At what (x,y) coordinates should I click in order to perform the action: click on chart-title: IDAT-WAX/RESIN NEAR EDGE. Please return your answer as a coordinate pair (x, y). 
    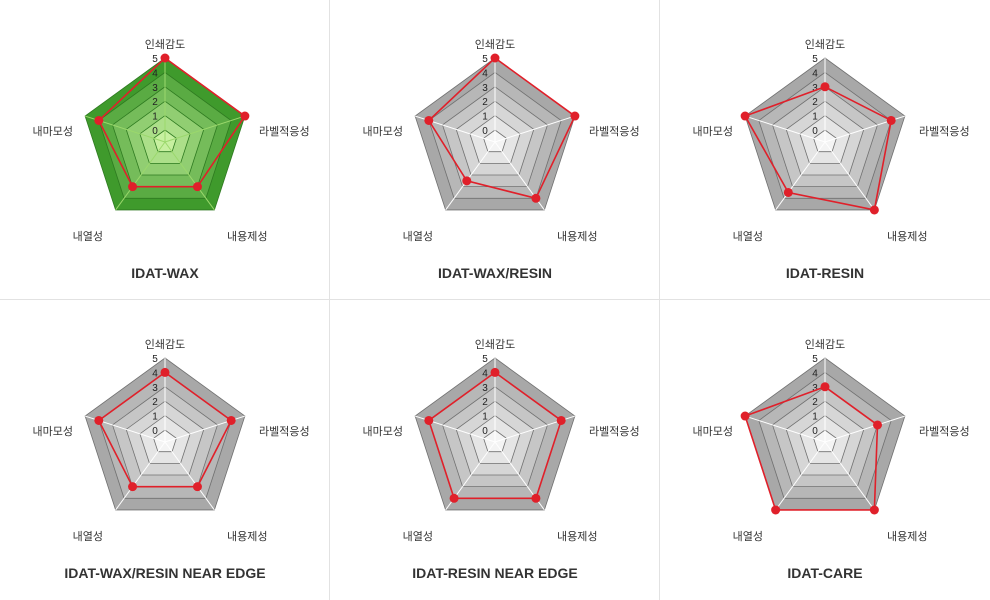
    Looking at the image, I should click on (165, 573).